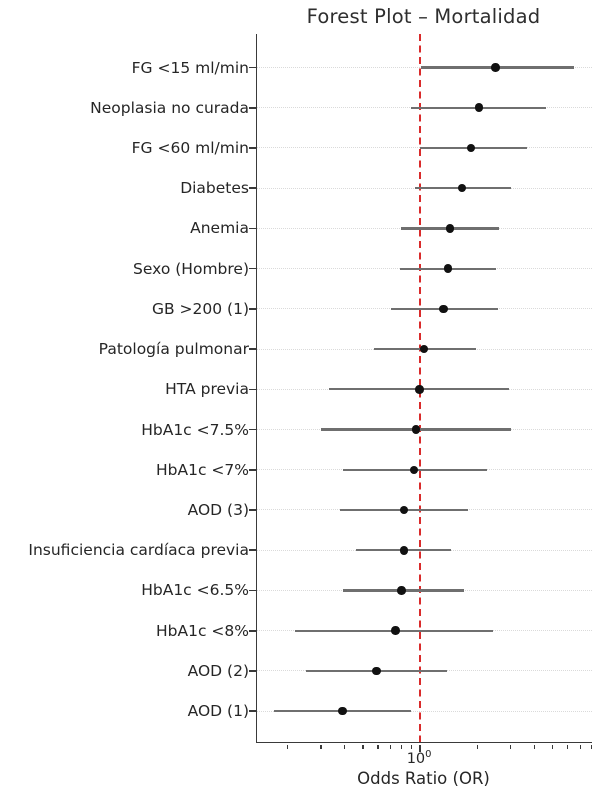  I want to click on category-label: Neoplasia no curada, so click(169, 107).